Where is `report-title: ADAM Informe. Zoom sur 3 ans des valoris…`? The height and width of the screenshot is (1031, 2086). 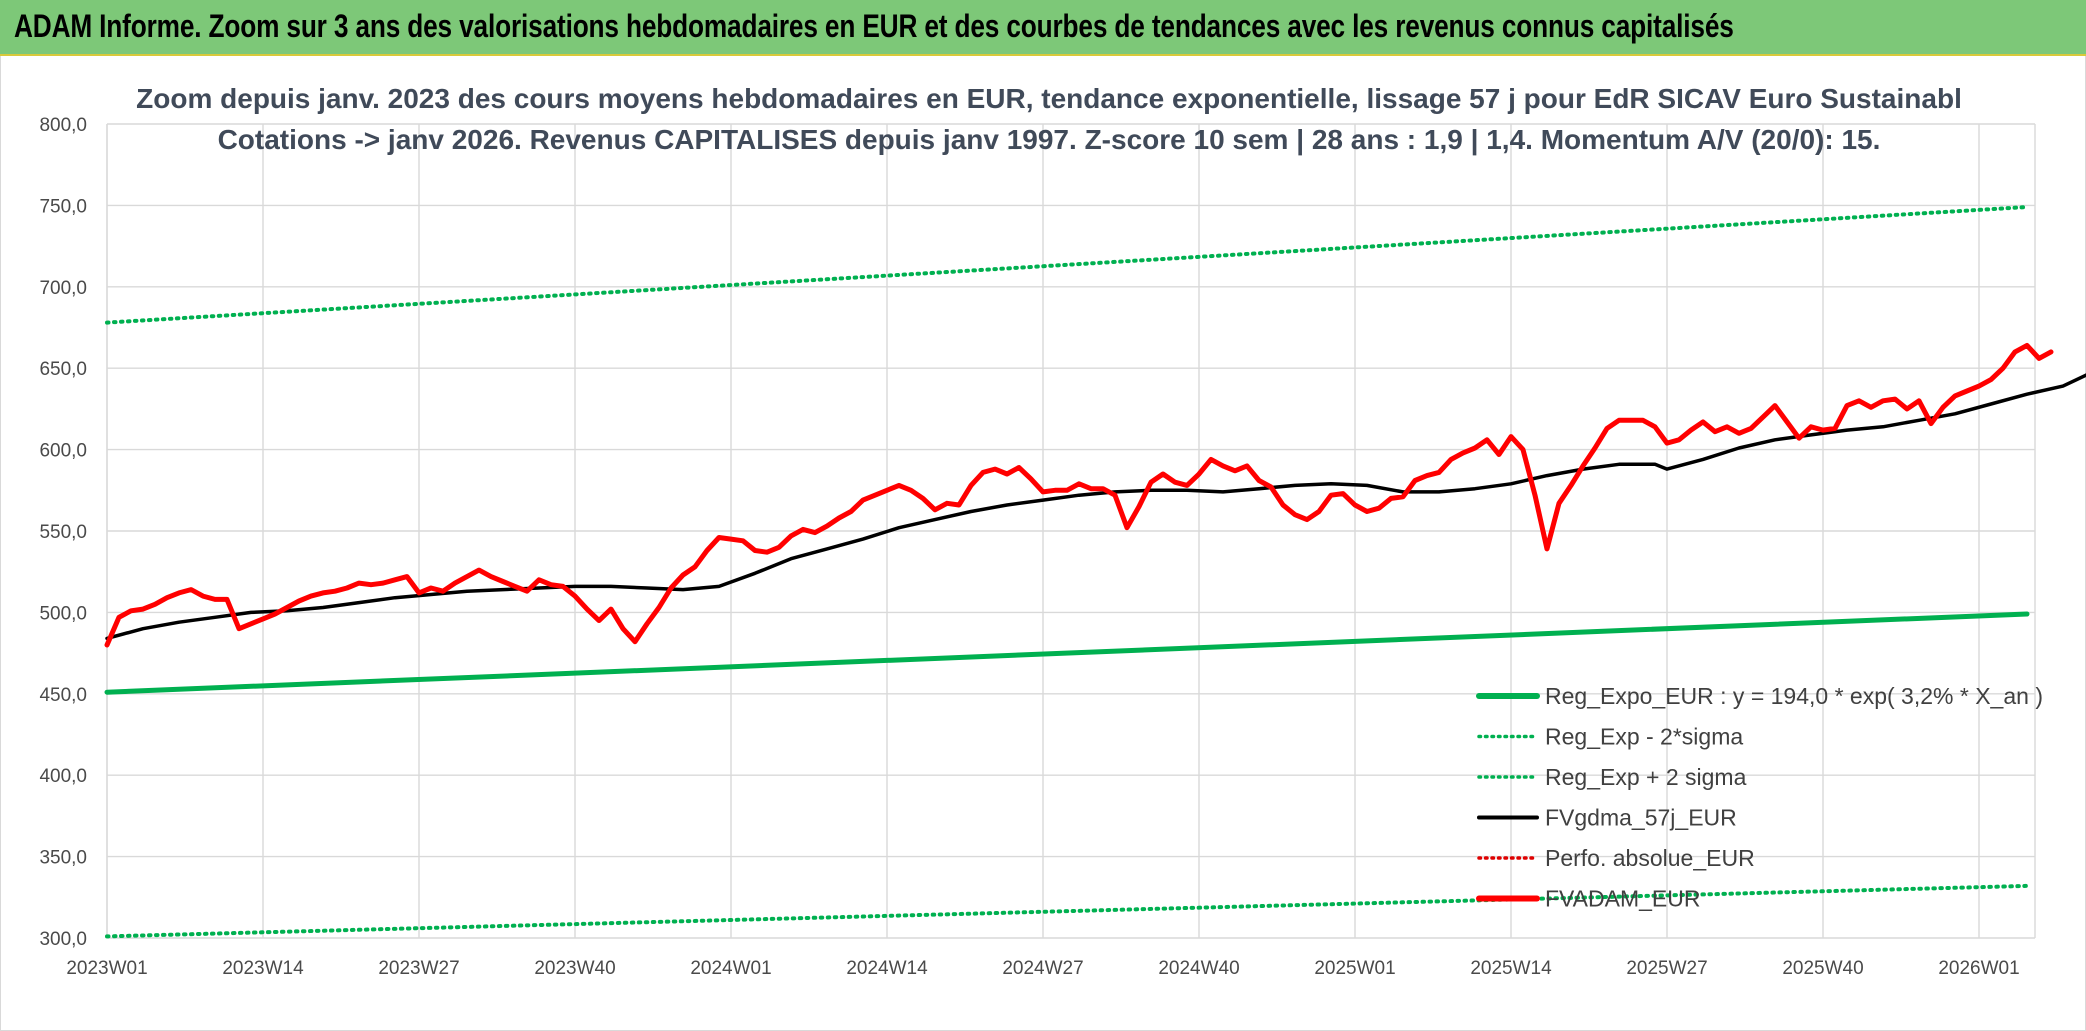
report-title: ADAM Informe. Zoom sur 3 ans des valoris… is located at coordinates (874, 26).